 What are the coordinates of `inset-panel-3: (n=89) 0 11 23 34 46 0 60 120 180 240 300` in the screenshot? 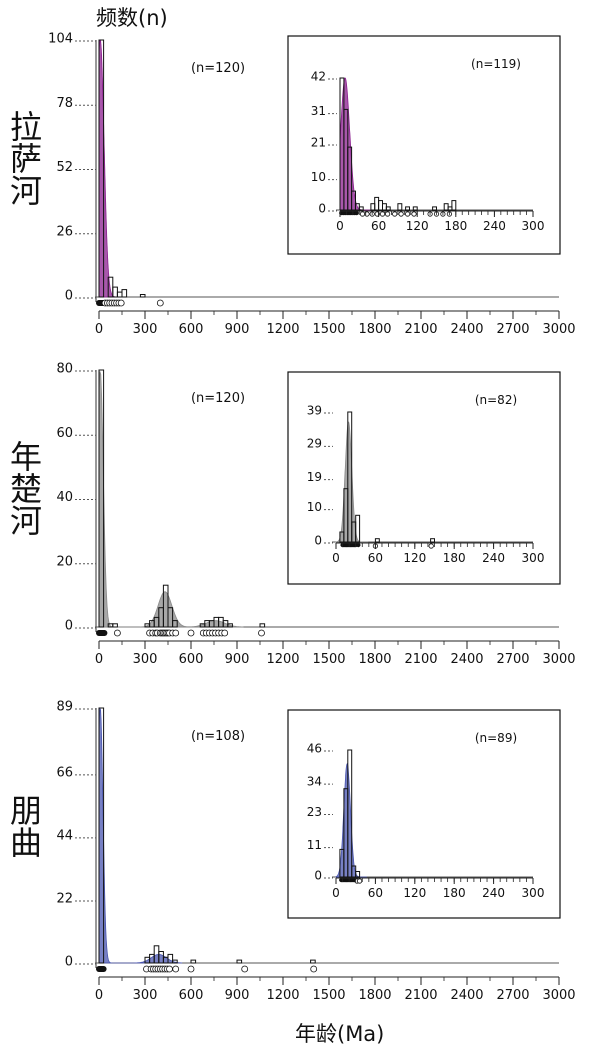 It's located at (424, 814).